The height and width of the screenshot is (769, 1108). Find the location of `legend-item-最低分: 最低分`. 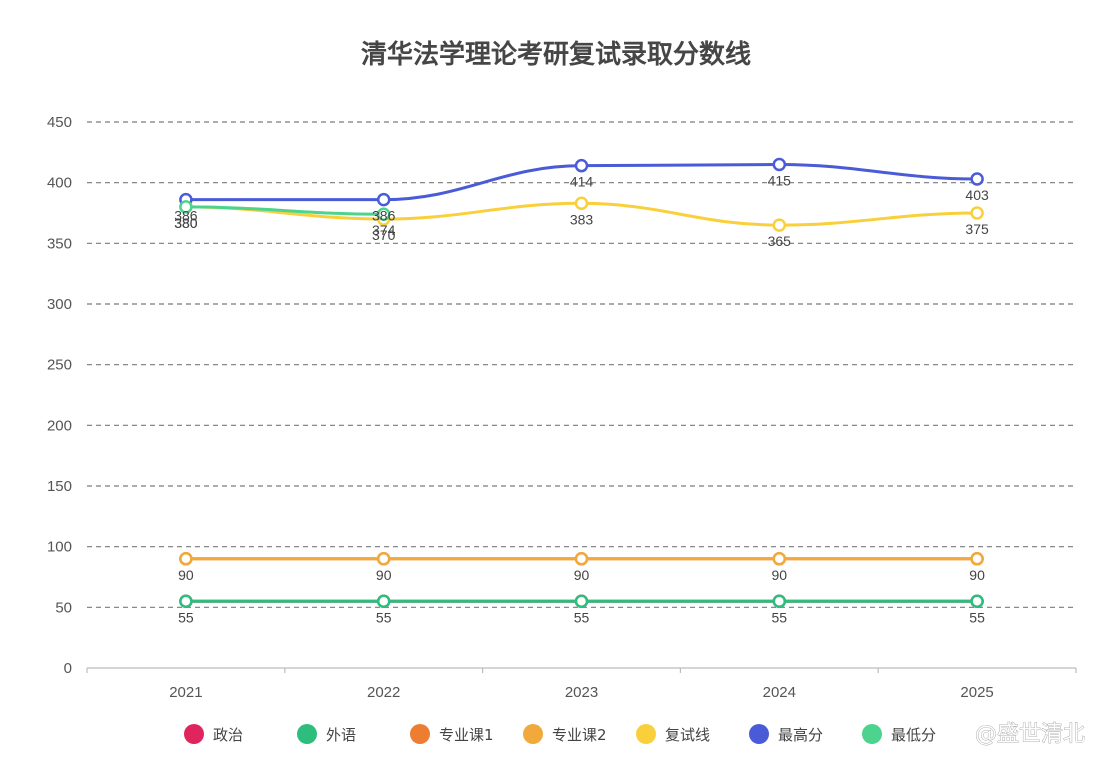

legend-item-最低分: 最低分 is located at coordinates (899, 734).